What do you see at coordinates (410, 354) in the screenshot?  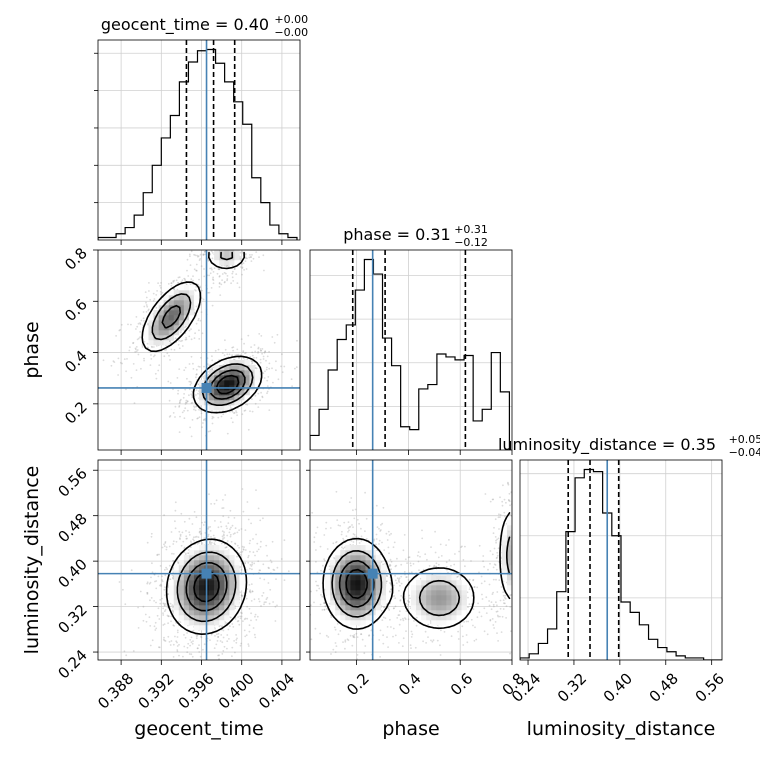 I see `histogram-phase` at bounding box center [410, 354].